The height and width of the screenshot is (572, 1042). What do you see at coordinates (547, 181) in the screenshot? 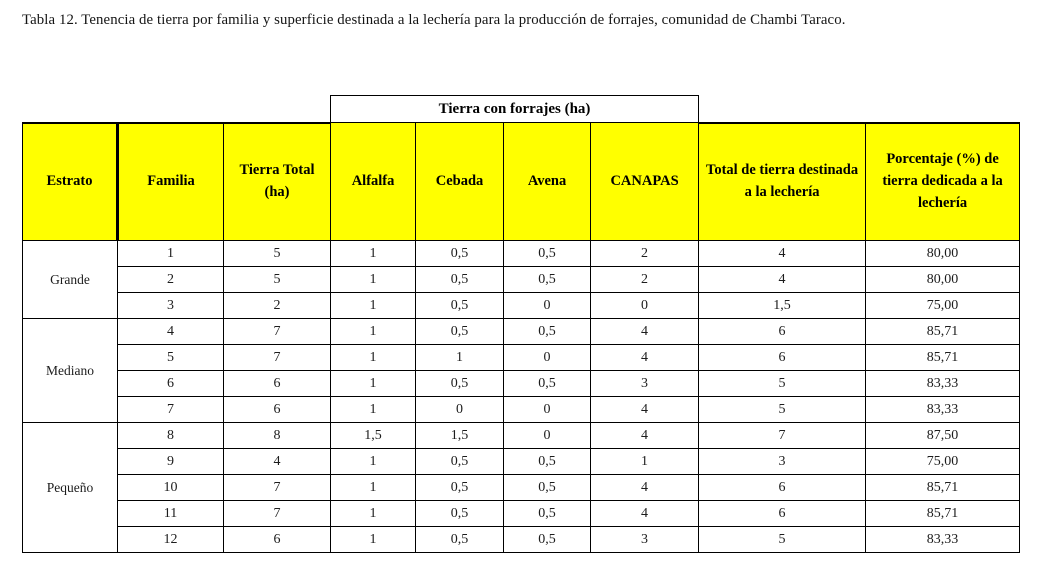
I see `col-header-avena: Avena` at bounding box center [547, 181].